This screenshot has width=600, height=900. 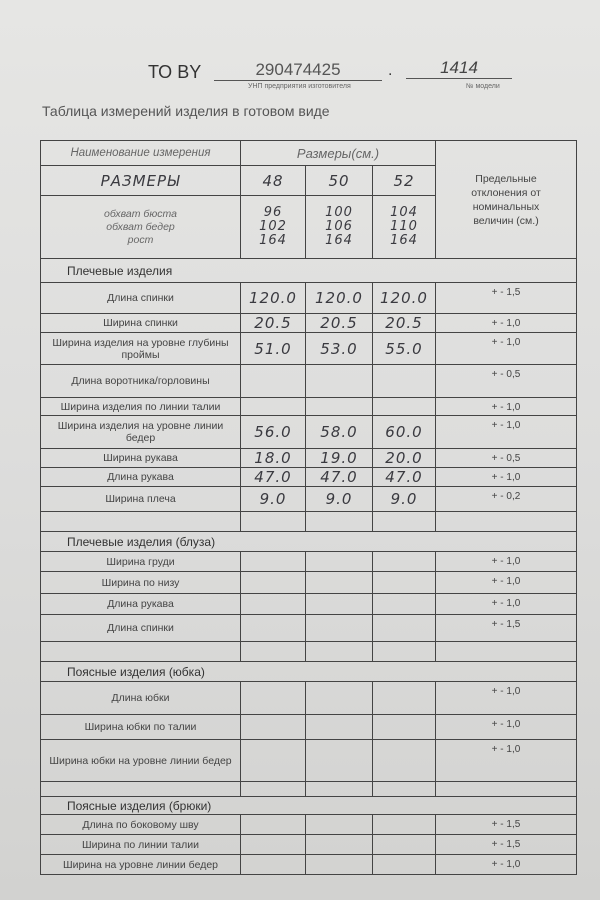 I want to click on standard-prefix: ТО BY, so click(x=175, y=72).